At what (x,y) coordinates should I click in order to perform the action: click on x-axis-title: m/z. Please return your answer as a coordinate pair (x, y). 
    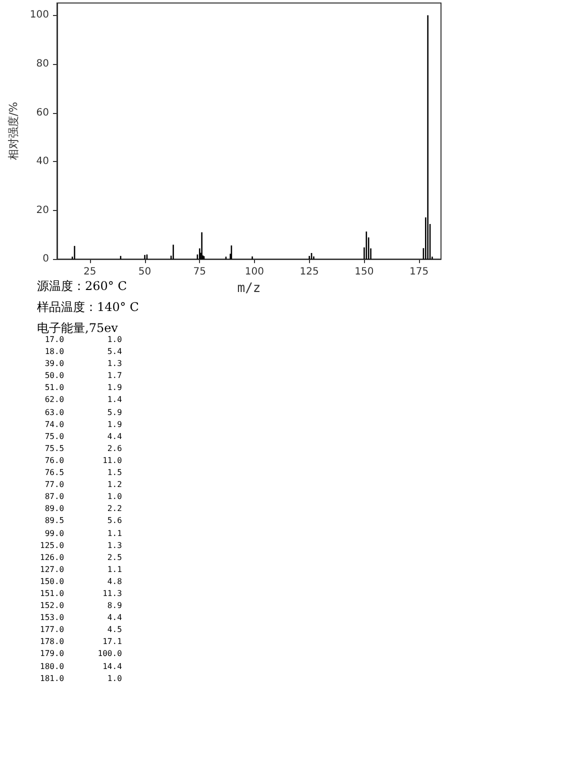
    Looking at the image, I should click on (249, 288).